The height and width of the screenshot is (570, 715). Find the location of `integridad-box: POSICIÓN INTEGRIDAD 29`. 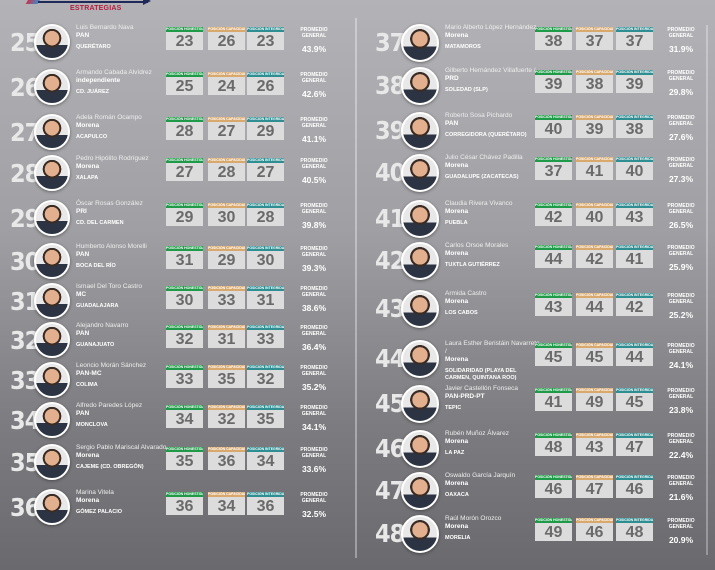

integridad-box: POSICIÓN INTEGRIDAD 29 is located at coordinates (265, 128).